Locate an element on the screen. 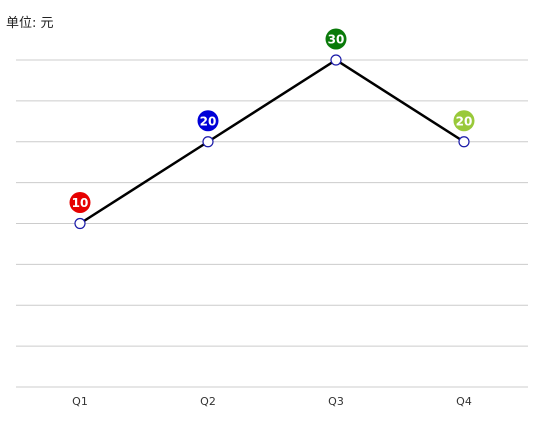 The image size is (550, 424). x-axis: Q1 Q2 Q3 Q4 is located at coordinates (272, 401).